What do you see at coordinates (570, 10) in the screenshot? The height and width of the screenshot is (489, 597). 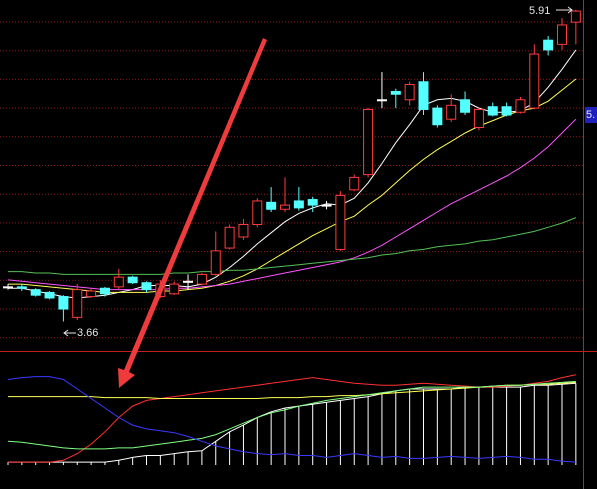 I see `high-label-arrow-head` at bounding box center [570, 10].